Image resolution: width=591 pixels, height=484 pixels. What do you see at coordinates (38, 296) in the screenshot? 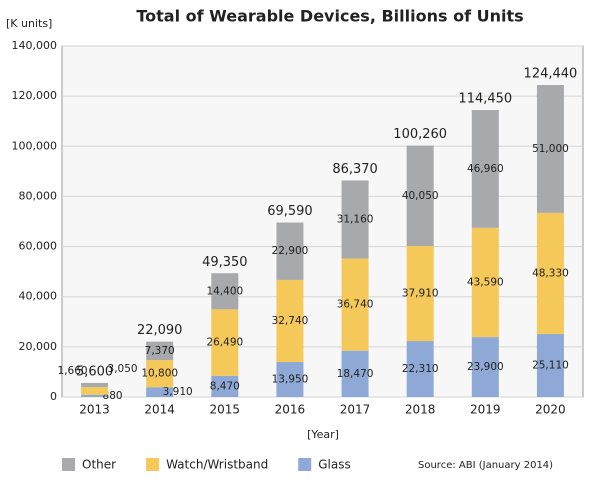
I see `y-tick-label: 40,000` at bounding box center [38, 296].